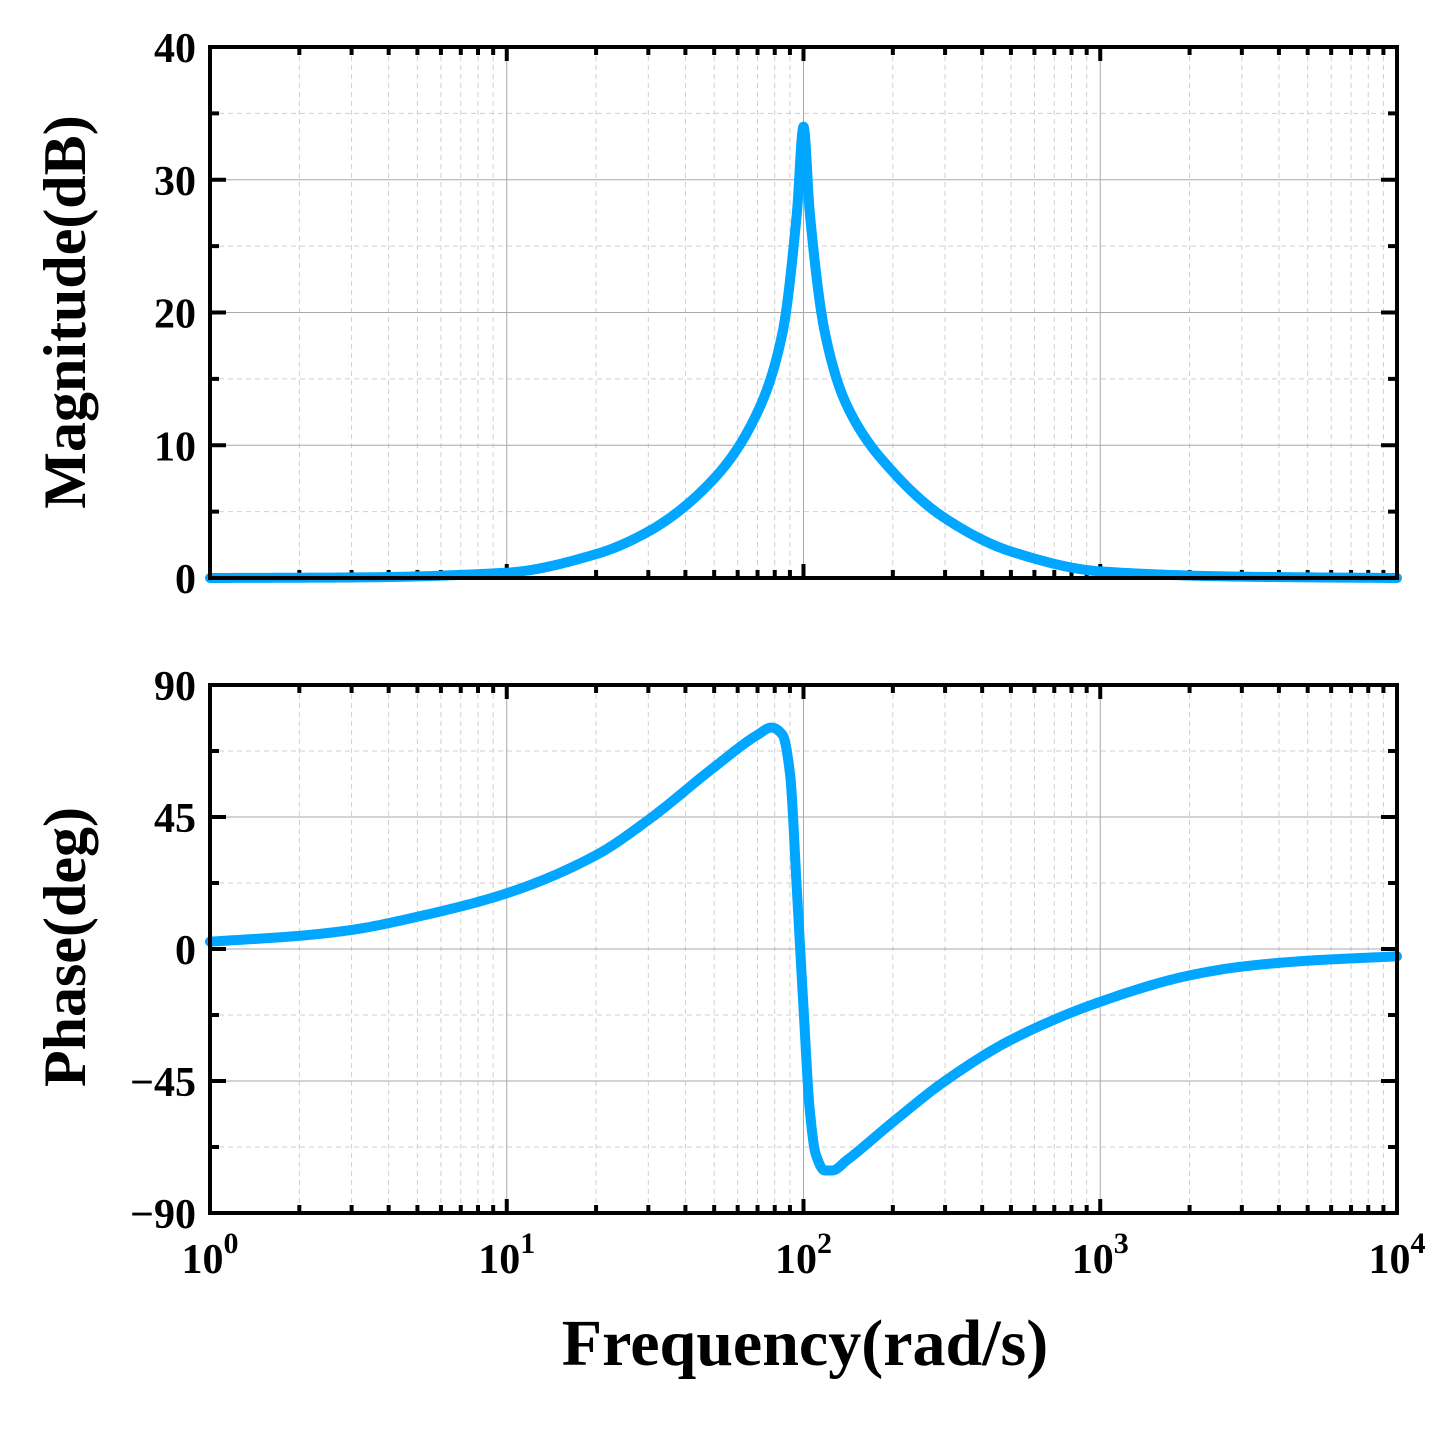 The image size is (1449, 1430). Describe the element at coordinates (185, 580) in the screenshot. I see `magnitude-ytick-label: 0` at that location.